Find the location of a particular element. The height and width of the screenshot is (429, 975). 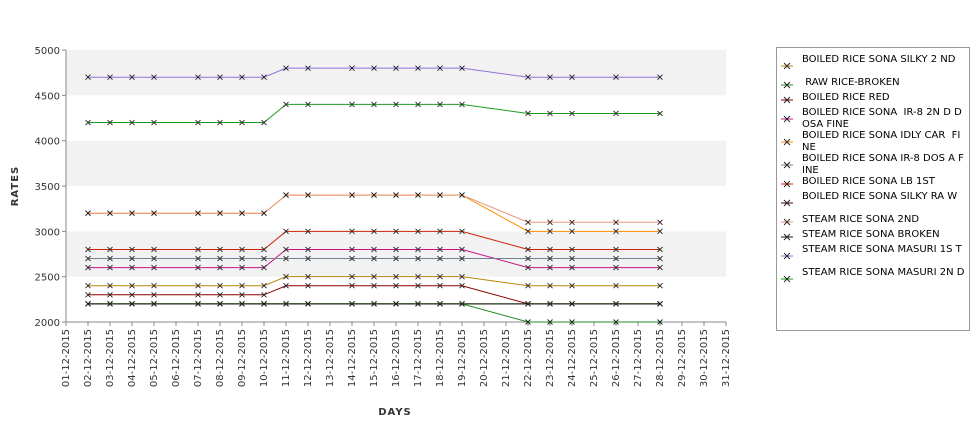

x-tick-label: 05-12-2015 is located at coordinates (154, 358).